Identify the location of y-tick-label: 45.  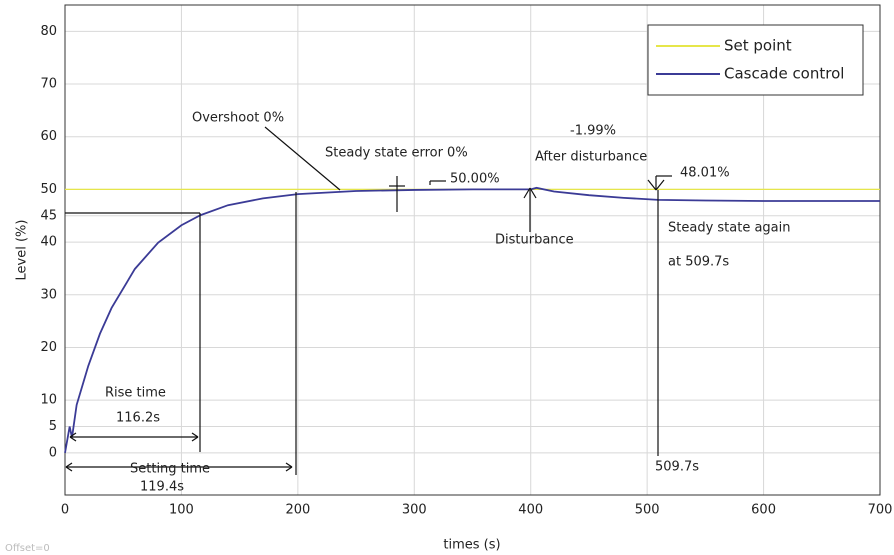
(48, 215).